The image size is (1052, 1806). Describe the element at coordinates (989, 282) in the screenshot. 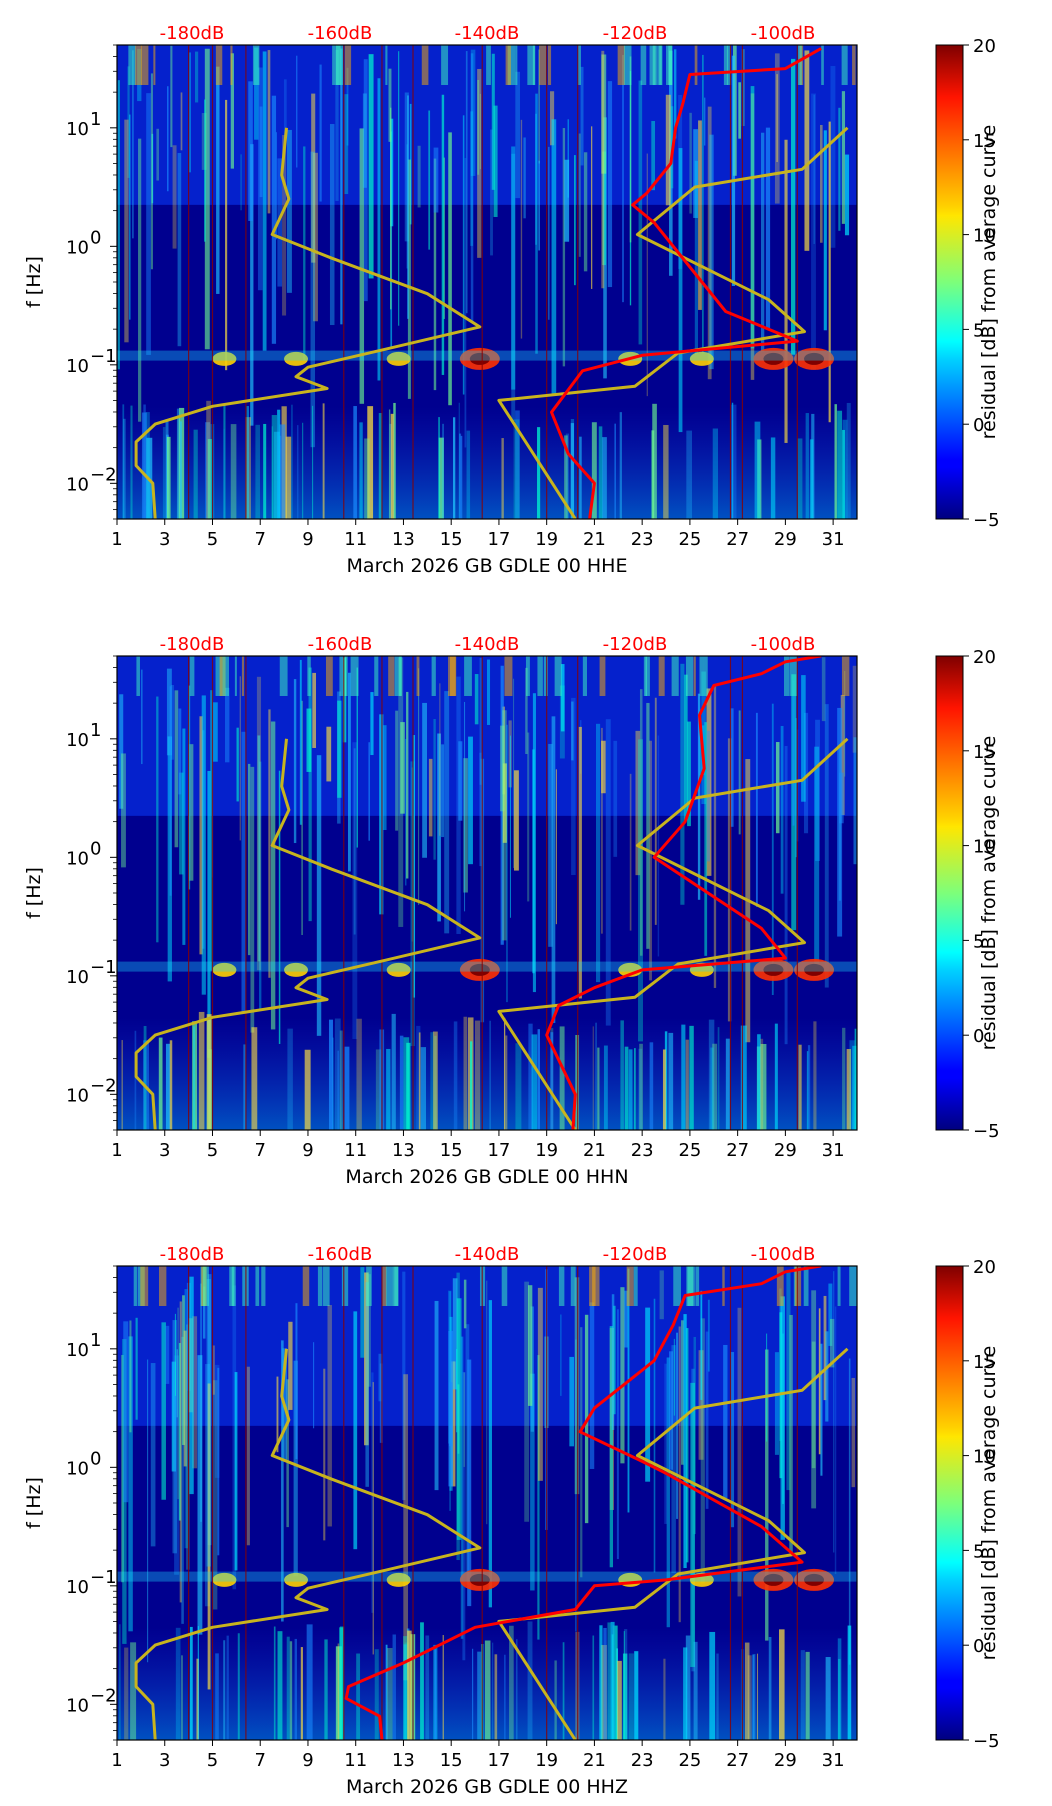

I see `colorbar-label: residual [dB] from average curve` at that location.